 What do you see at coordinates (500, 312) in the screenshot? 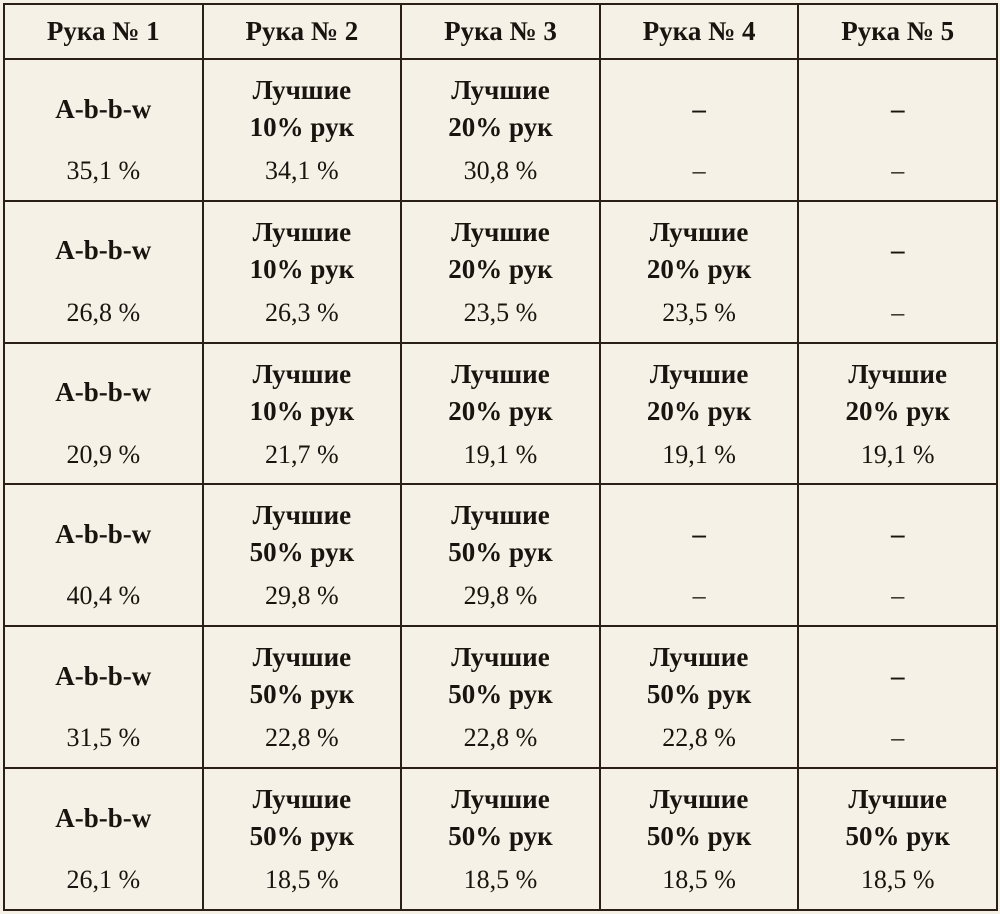
I see `cell-value: 23,5 %` at bounding box center [500, 312].